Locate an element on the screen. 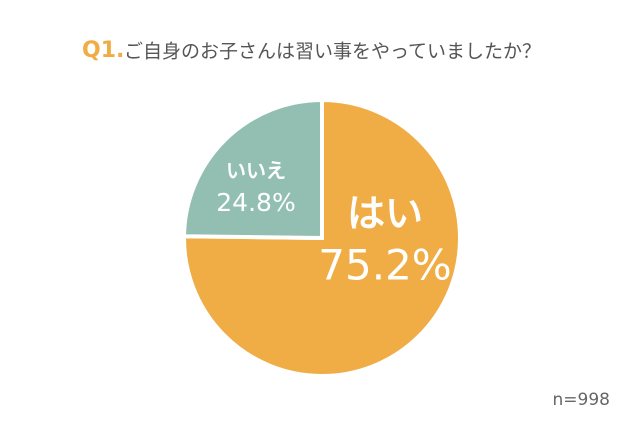 Image resolution: width=640 pixels, height=426 pixels. sample-size: n=998 is located at coordinates (581, 400).